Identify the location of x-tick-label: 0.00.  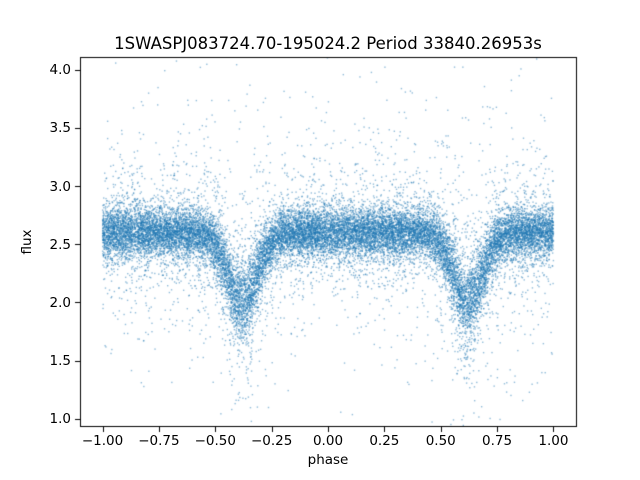
(328, 441).